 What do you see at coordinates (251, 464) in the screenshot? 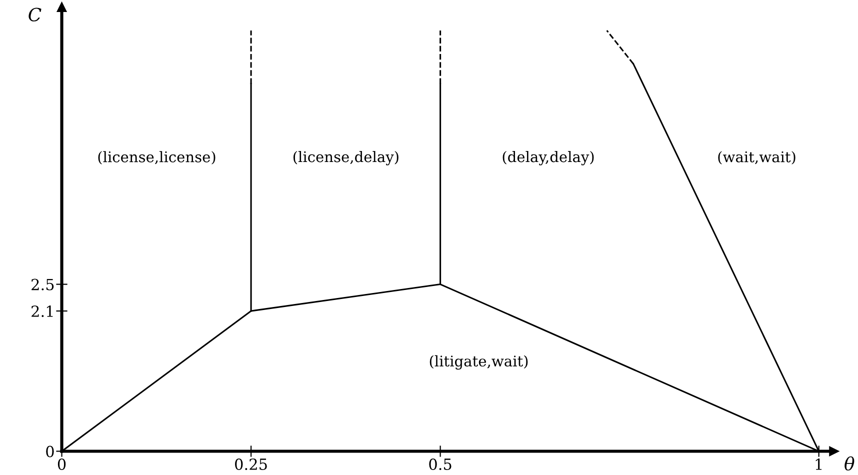
I see `x-tick-label: 0.25` at bounding box center [251, 464].